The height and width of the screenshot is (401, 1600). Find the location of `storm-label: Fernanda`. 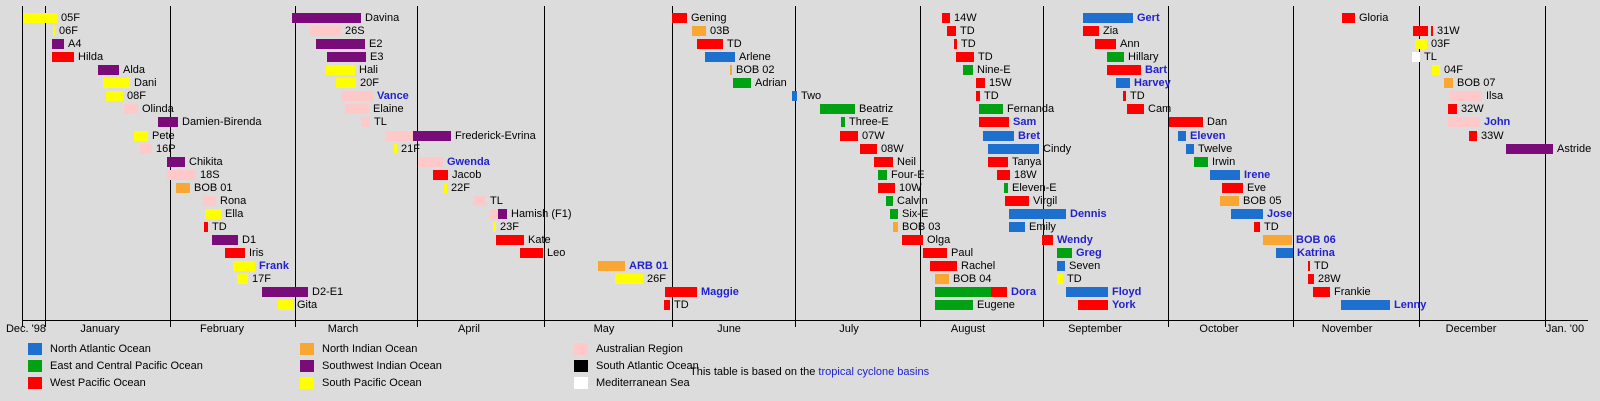

storm-label: Fernanda is located at coordinates (1031, 109).